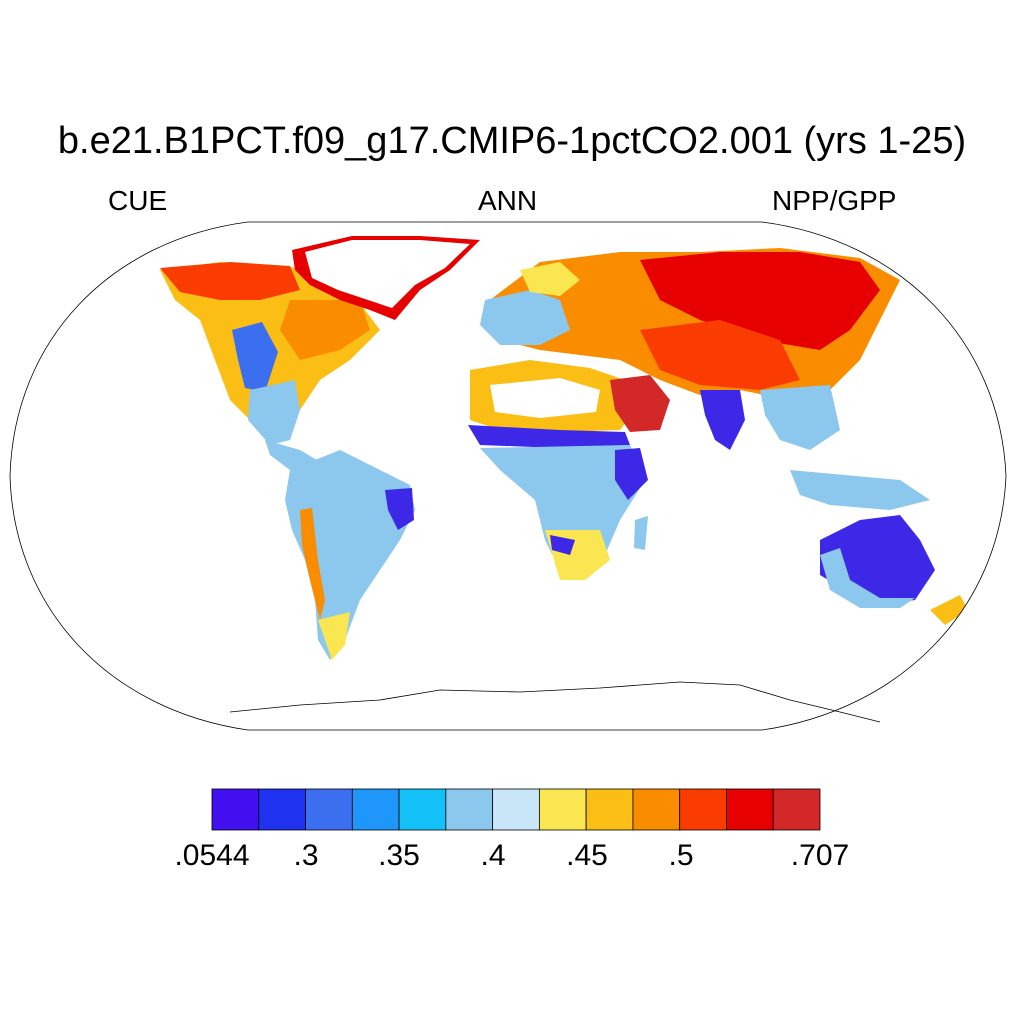 This screenshot has height=1024, width=1024. Describe the element at coordinates (641, 533) in the screenshot. I see `madagascar-region` at that location.